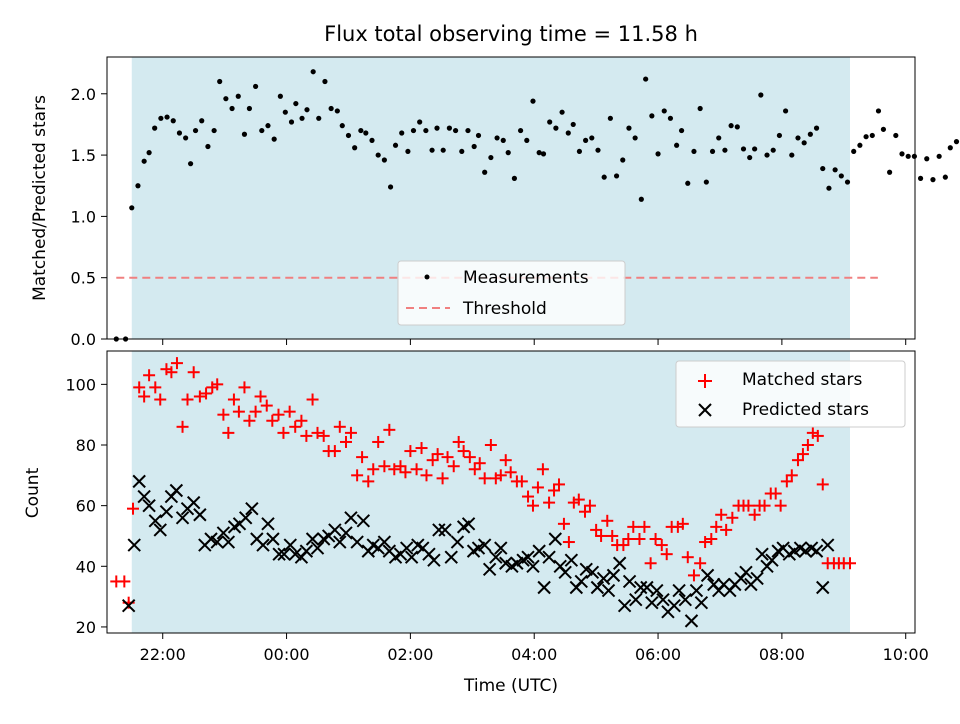 This screenshot has height=724, width=960. Describe the element at coordinates (86, 627) in the screenshot. I see `y-tick-label: 20` at that location.